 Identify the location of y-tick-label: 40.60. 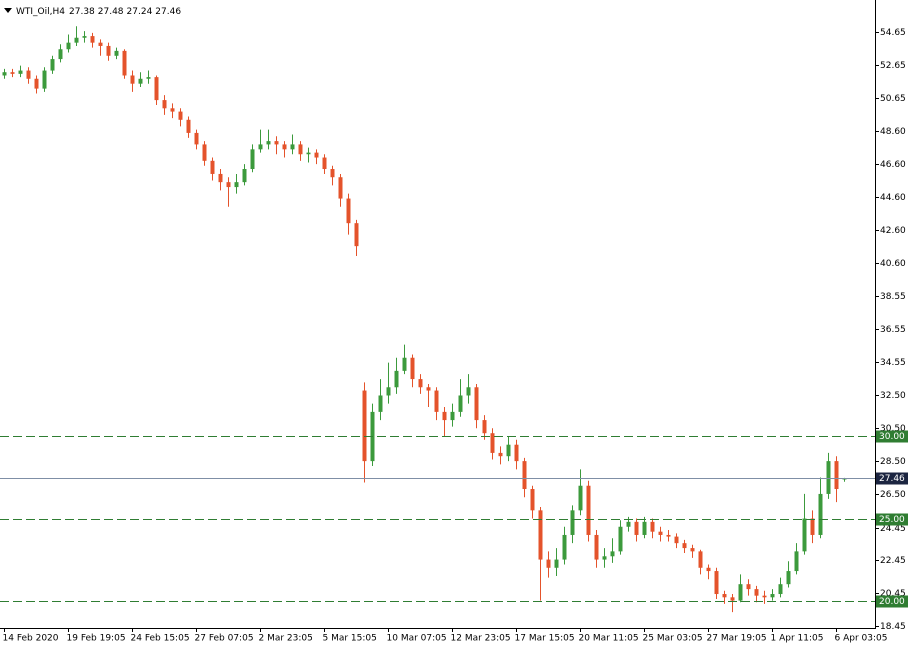
(893, 264).